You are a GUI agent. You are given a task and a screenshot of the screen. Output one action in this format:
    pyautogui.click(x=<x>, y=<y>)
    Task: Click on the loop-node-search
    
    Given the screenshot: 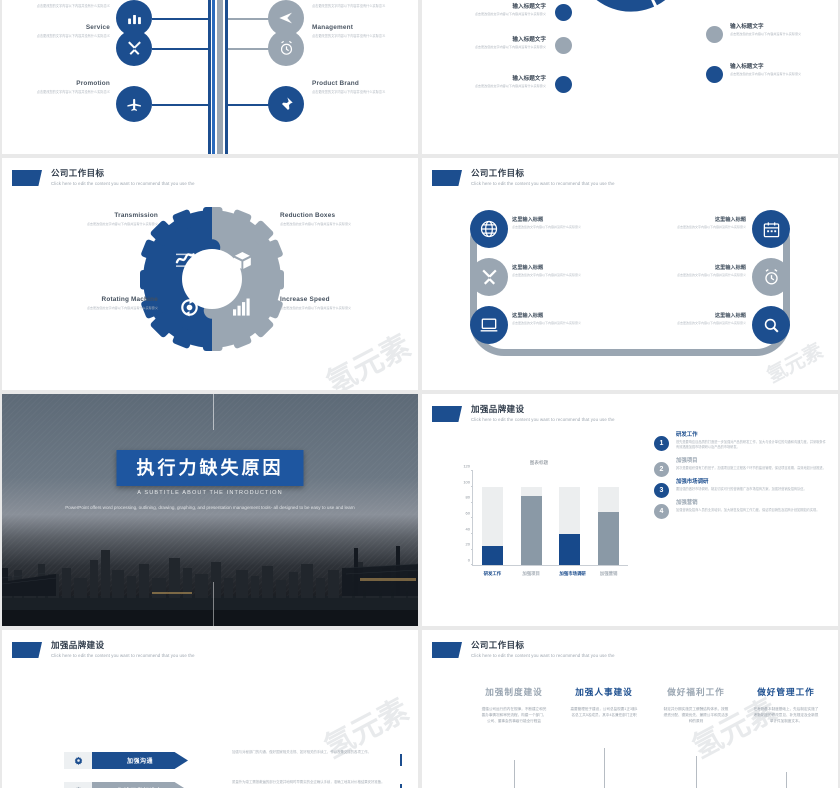 What is the action you would take?
    pyautogui.click(x=771, y=325)
    